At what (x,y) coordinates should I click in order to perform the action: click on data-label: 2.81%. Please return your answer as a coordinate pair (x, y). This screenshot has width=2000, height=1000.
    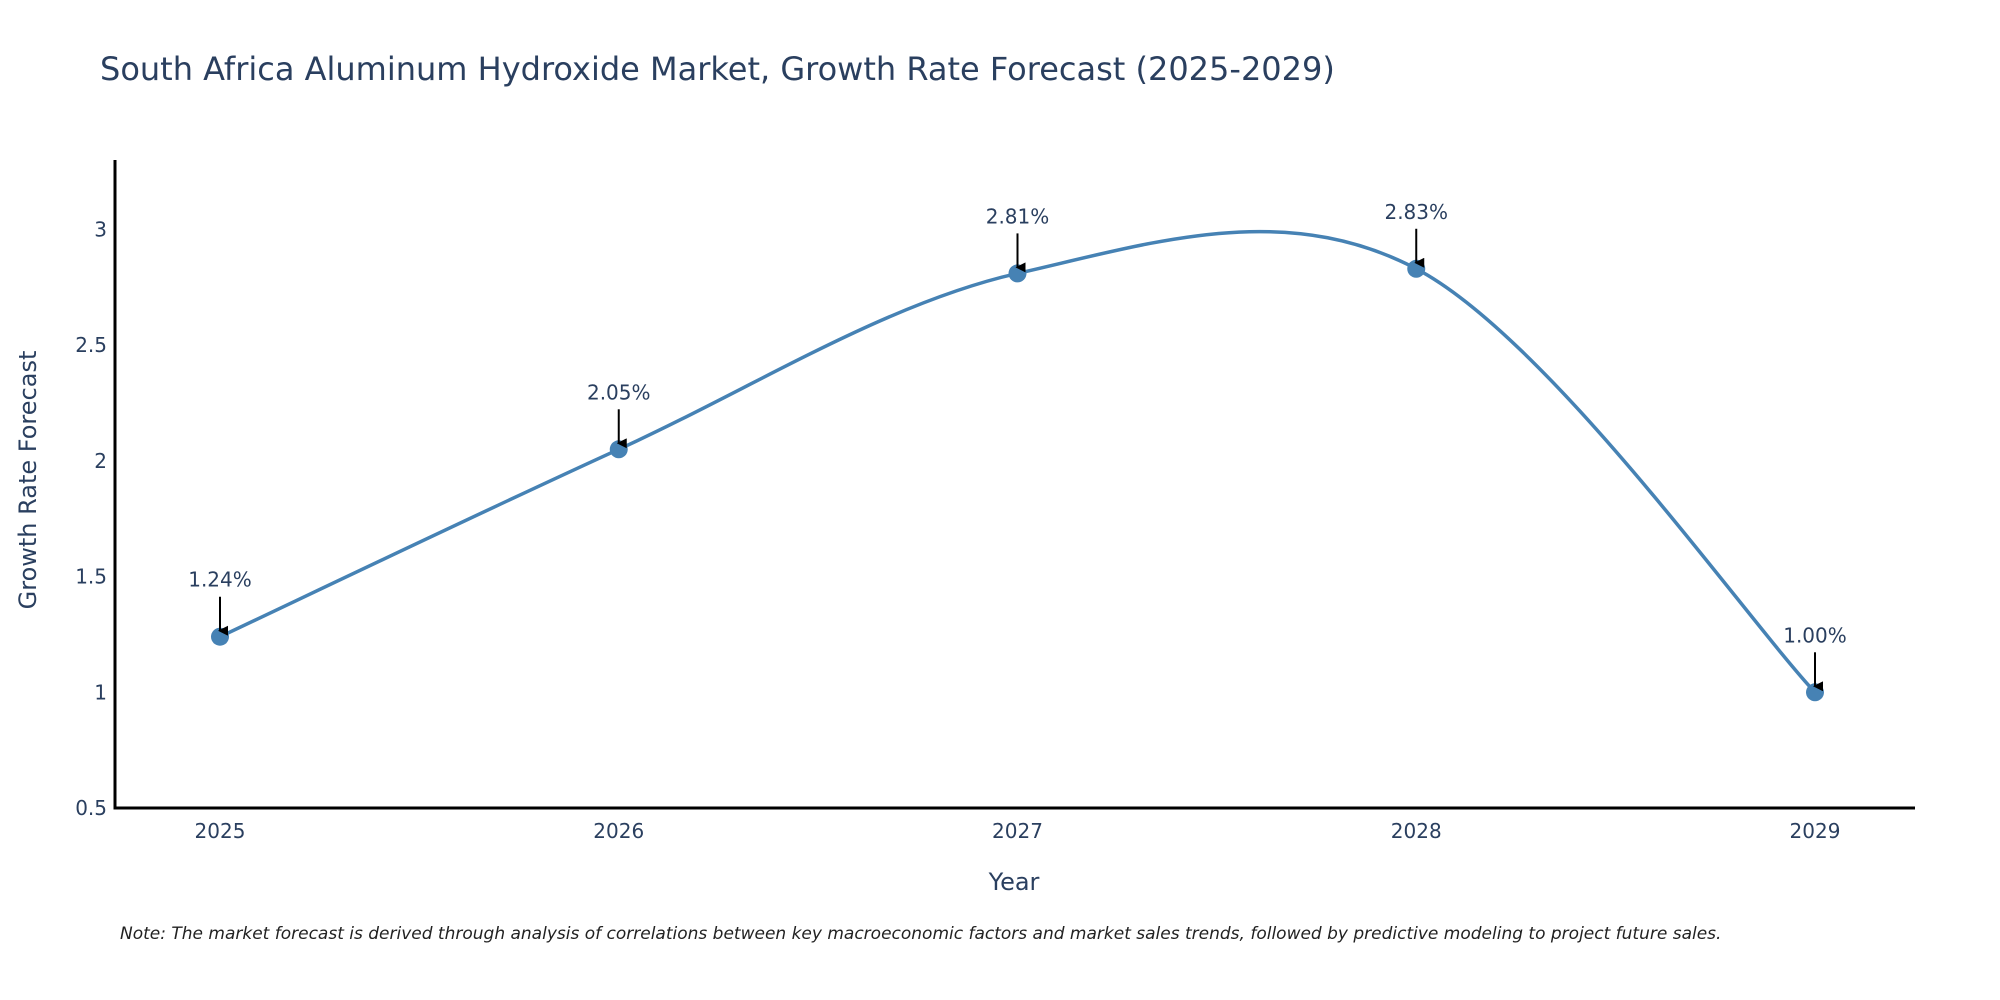
    Looking at the image, I should click on (1018, 216).